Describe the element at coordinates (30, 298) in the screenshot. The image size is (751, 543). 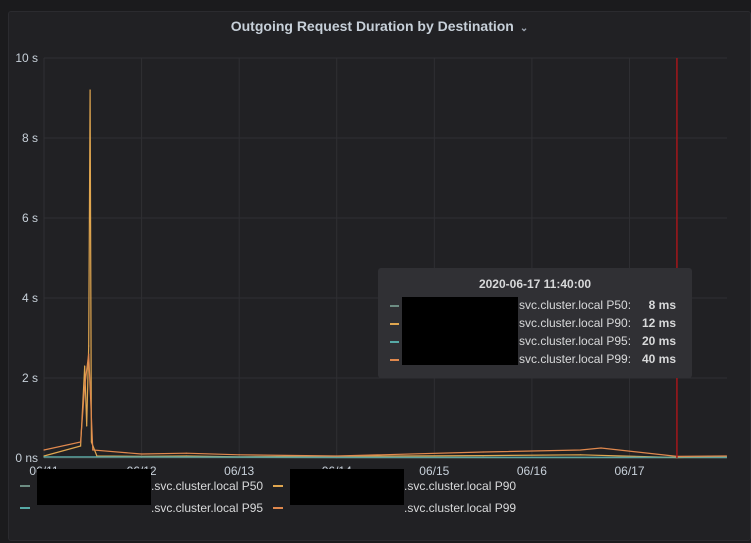
I see `y-tick-label: 4 s` at that location.